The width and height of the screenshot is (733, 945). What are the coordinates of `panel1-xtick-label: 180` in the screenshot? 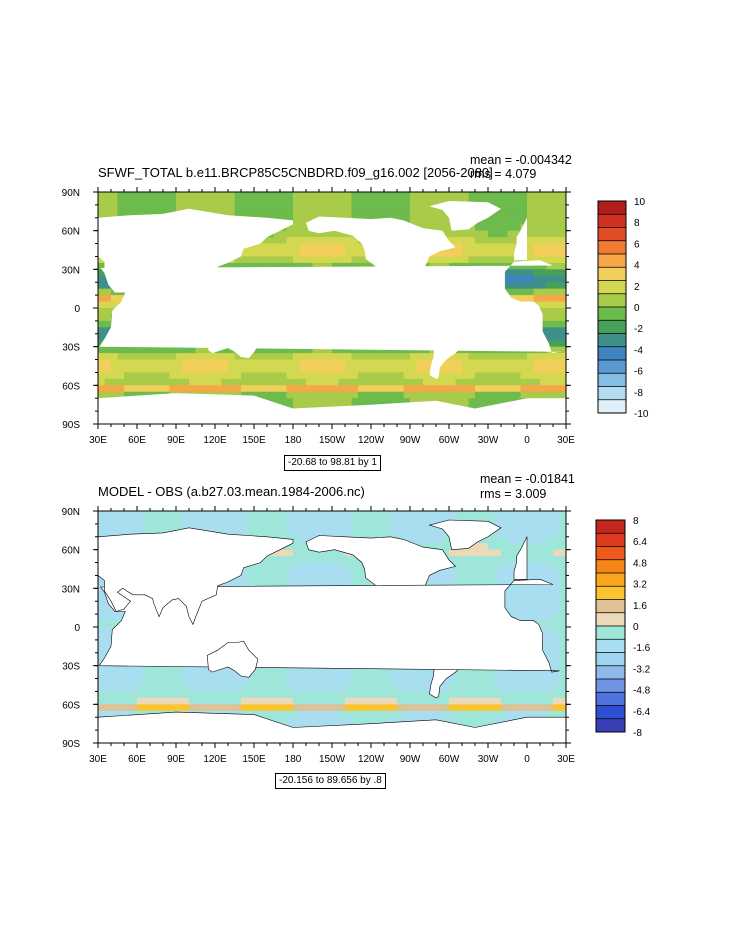 It's located at (293, 440).